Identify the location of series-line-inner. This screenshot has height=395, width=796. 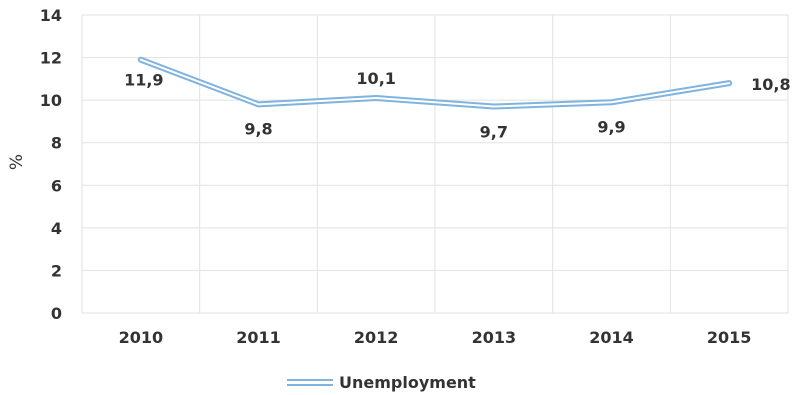
(435, 83).